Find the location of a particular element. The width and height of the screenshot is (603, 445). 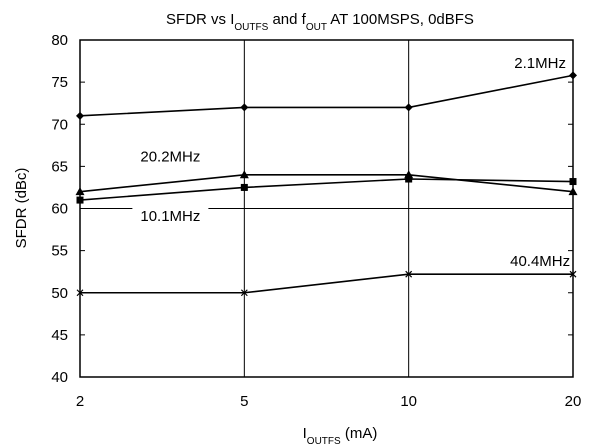

y-tick-label: 80 is located at coordinates (59, 40).